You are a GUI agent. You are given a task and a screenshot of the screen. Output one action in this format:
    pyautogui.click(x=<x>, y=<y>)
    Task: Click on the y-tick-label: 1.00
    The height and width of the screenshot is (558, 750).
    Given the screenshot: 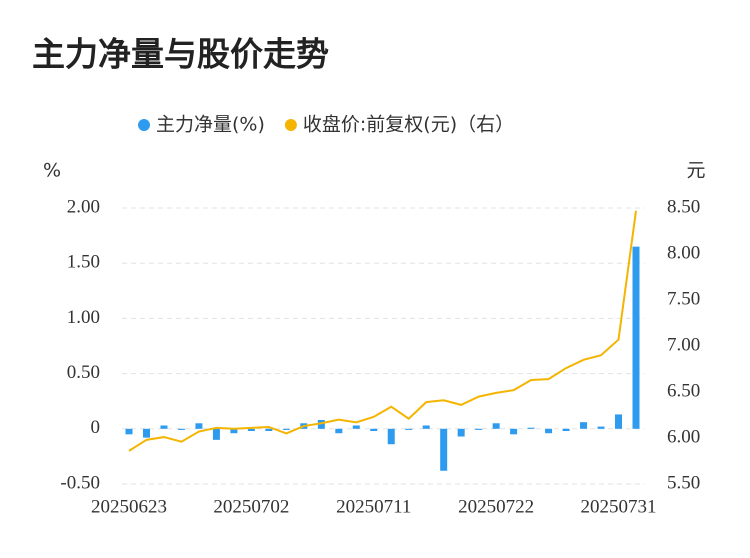 What is the action you would take?
    pyautogui.click(x=83, y=317)
    